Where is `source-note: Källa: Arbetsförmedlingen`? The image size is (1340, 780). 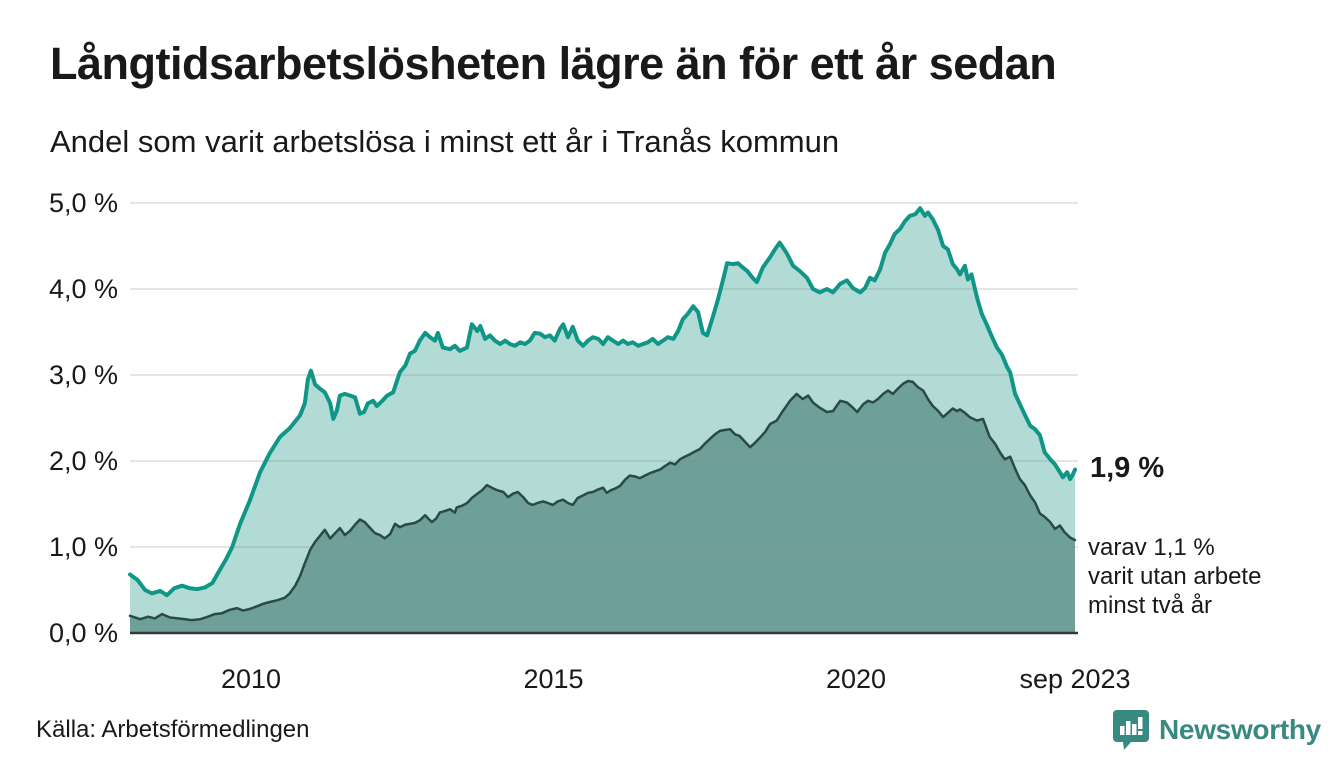 source-note: Källa: Arbetsförmedlingen is located at coordinates (173, 729).